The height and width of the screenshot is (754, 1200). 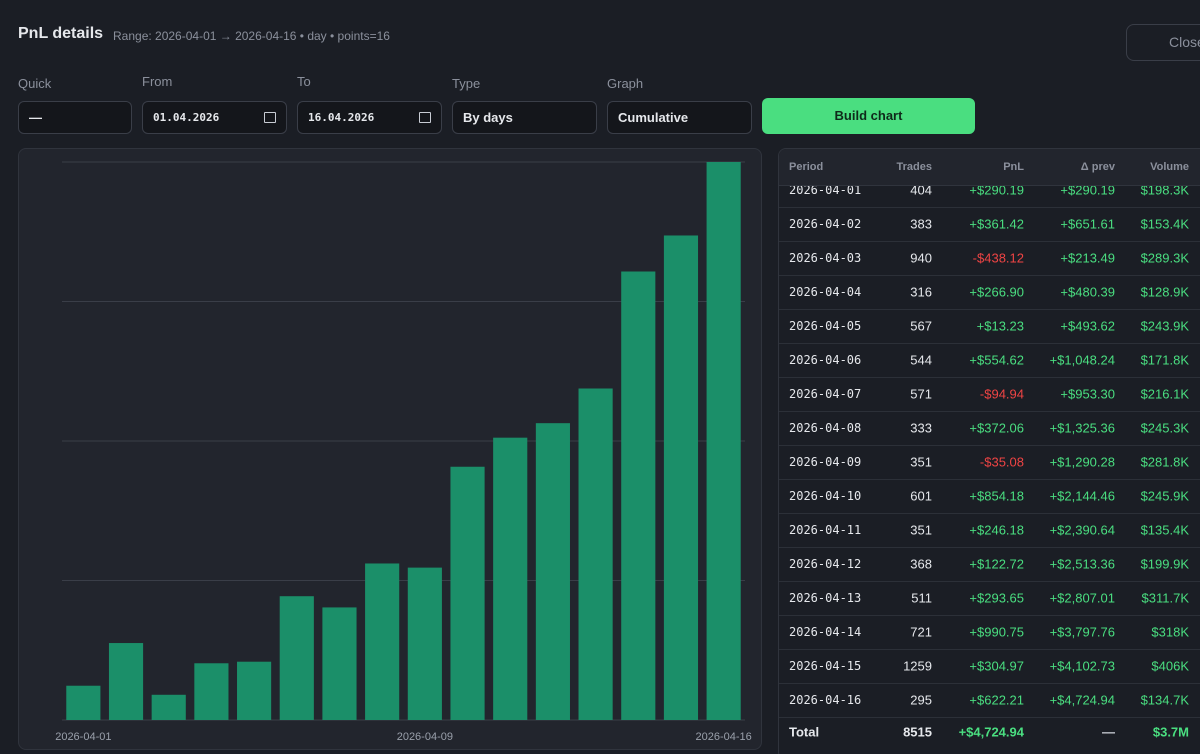 I want to click on table-cell: 404, so click(x=921, y=190).